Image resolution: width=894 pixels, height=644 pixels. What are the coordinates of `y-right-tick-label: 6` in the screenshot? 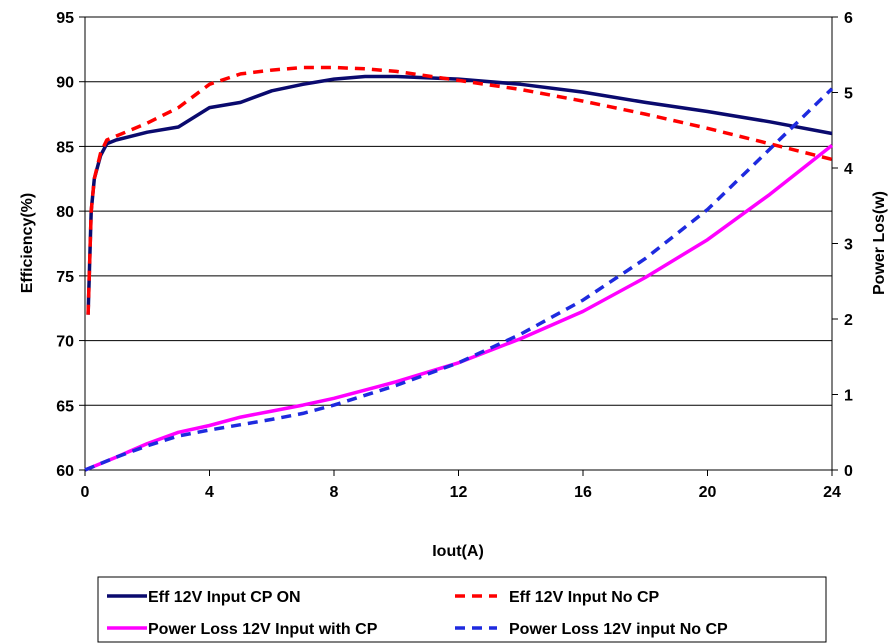 It's located at (848, 18).